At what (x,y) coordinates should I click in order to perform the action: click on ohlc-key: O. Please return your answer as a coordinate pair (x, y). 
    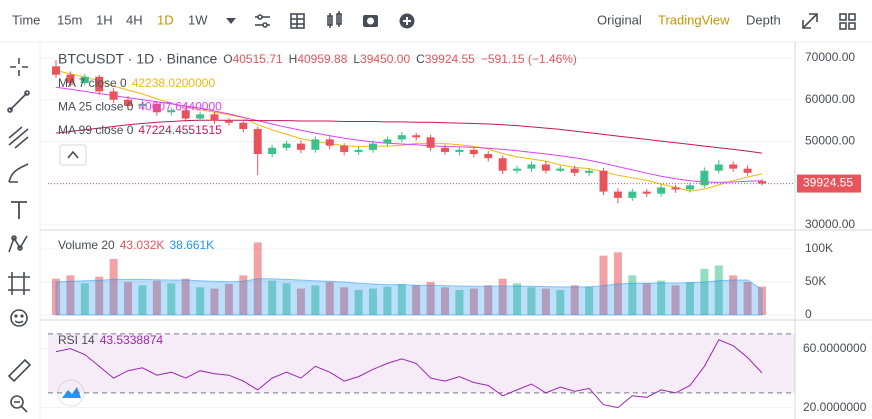
    Looking at the image, I should click on (227, 59).